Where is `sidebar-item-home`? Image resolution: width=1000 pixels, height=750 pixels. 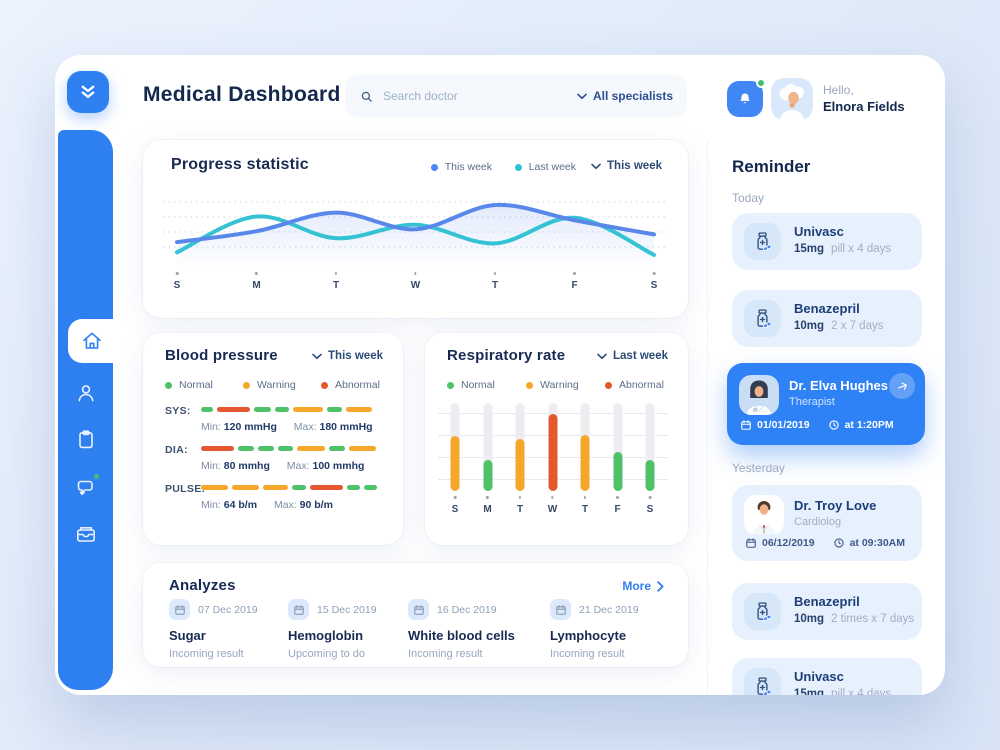 sidebar-item-home is located at coordinates (92, 341).